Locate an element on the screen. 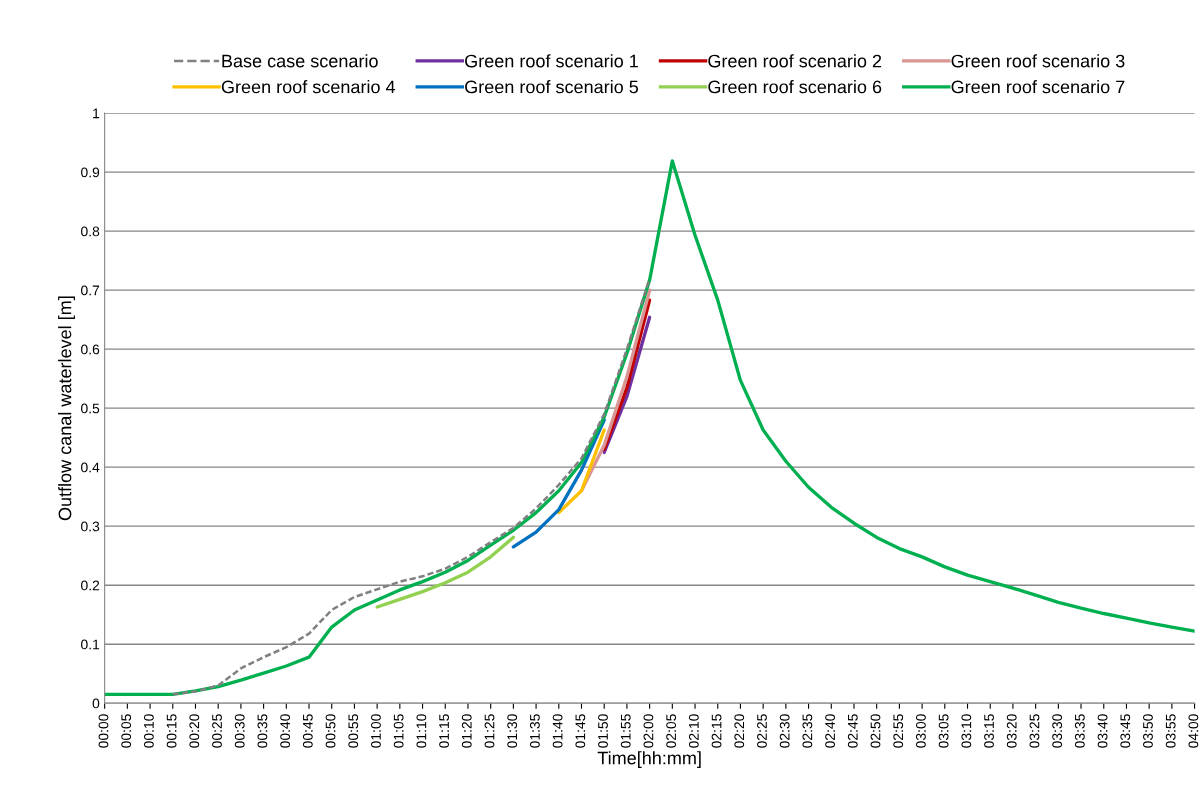  legend-label: Green roof scenario 2 is located at coordinates (795, 61).